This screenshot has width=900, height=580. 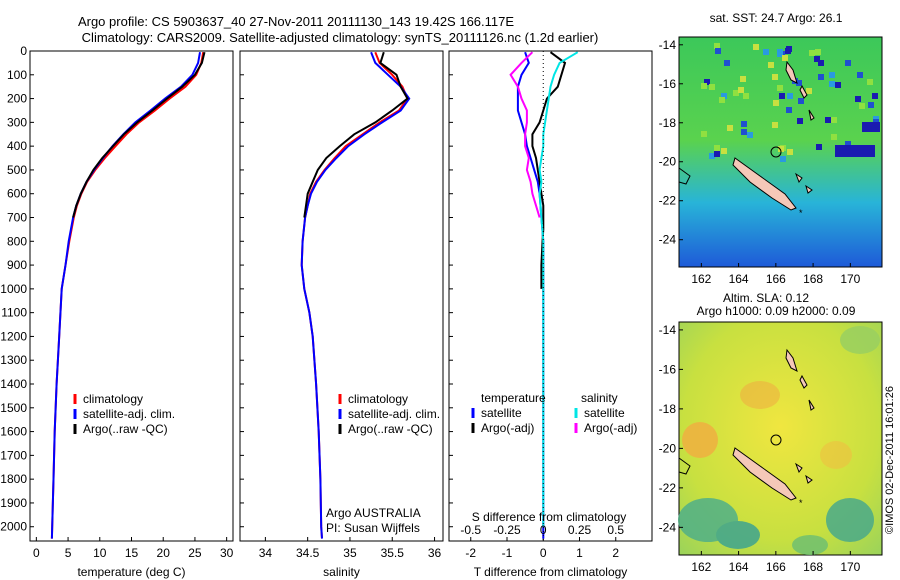 I want to click on x-axis-label: T difference from climatology, so click(x=551, y=572).